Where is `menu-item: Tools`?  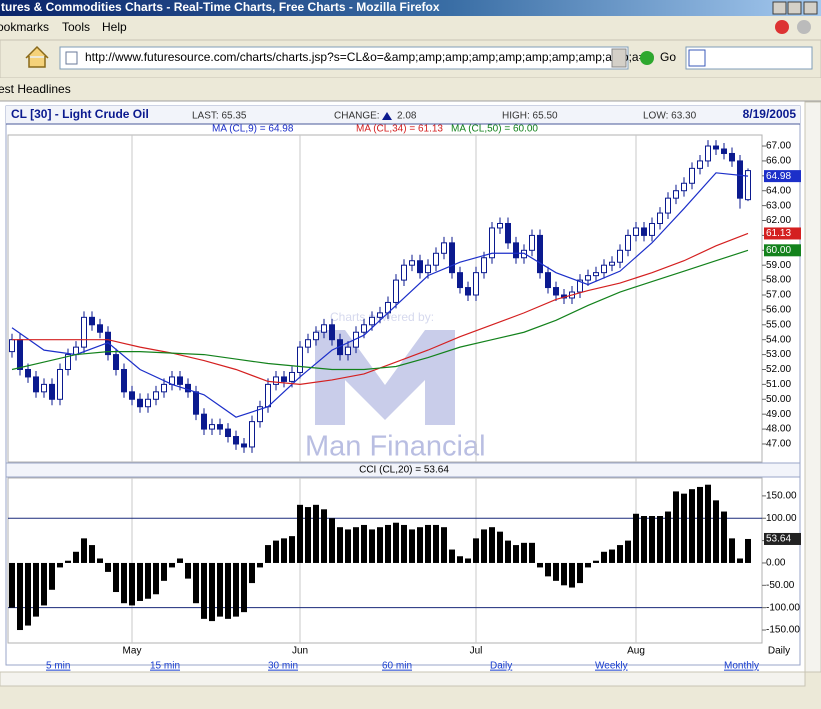
menu-item: Tools is located at coordinates (76, 27).